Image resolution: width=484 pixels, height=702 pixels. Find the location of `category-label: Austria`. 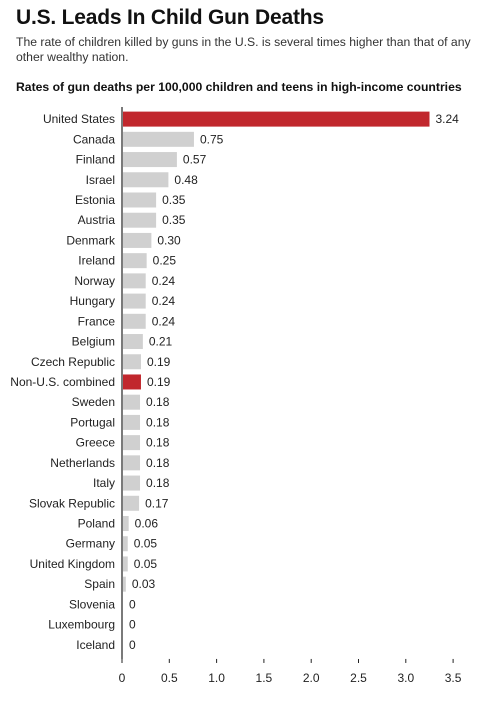

category-label: Austria is located at coordinates (97, 220).